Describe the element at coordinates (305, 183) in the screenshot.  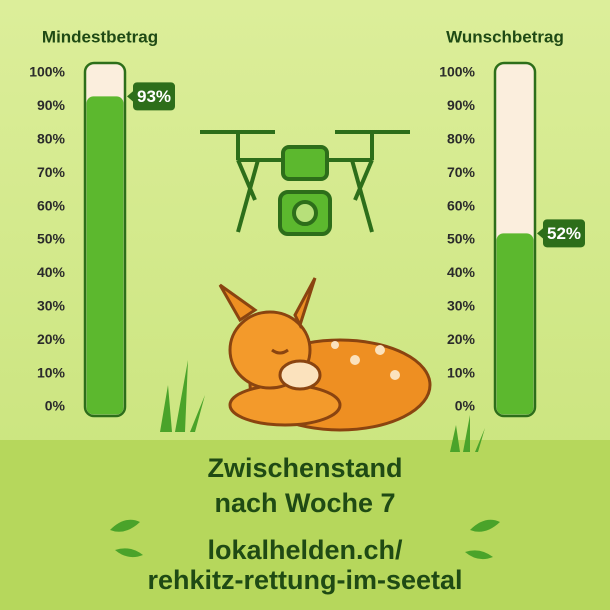
I see `drone` at that location.